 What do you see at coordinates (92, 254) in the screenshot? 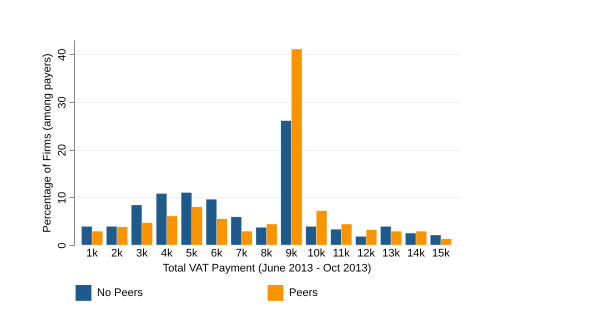
I see `x-tick-label: 1k` at bounding box center [92, 254].